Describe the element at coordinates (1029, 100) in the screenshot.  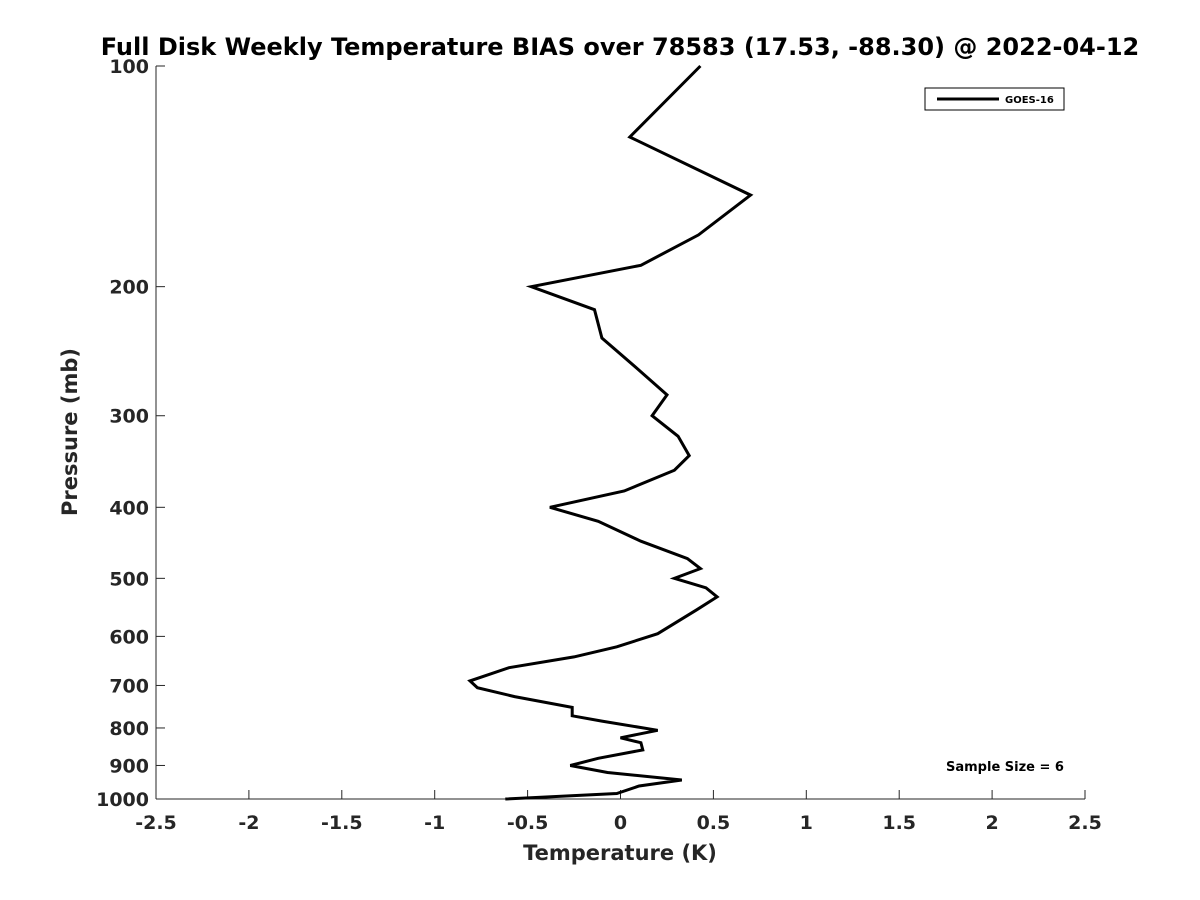
I see `legend-label: GOES-16` at that location.